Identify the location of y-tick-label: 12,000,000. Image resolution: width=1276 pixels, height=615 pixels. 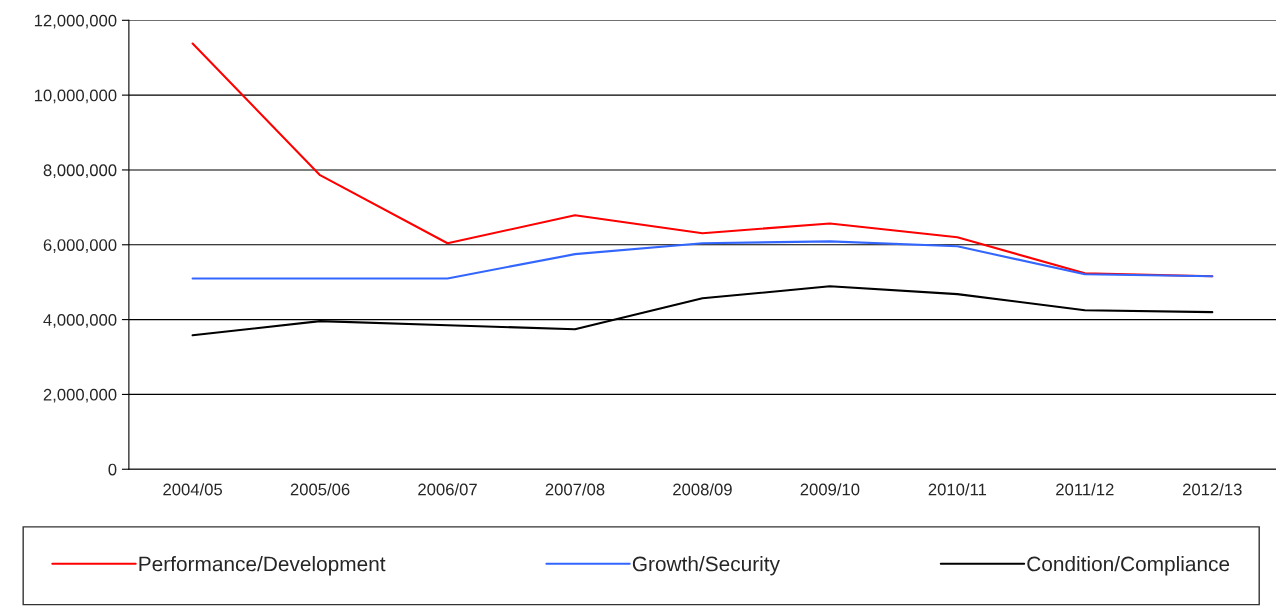
(75, 21).